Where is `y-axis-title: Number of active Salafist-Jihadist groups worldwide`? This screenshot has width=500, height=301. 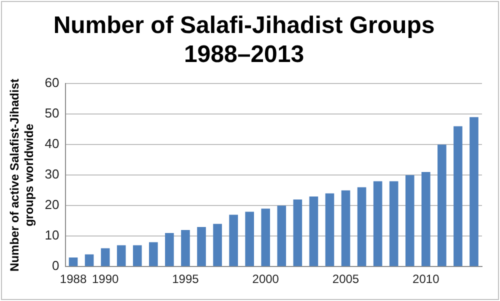
y-axis-title: Number of active Salafist-Jihadist groups worldwide is located at coordinates (22, 175).